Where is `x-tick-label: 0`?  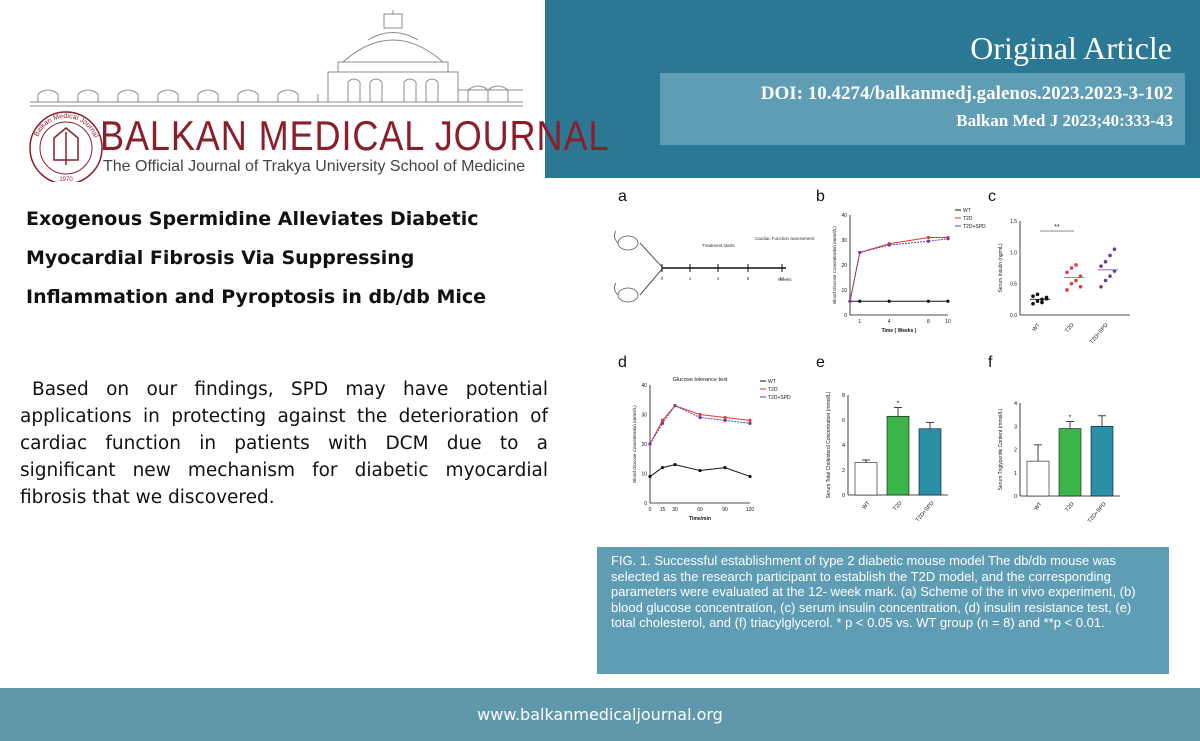
x-tick-label: 0 is located at coordinates (650, 510).